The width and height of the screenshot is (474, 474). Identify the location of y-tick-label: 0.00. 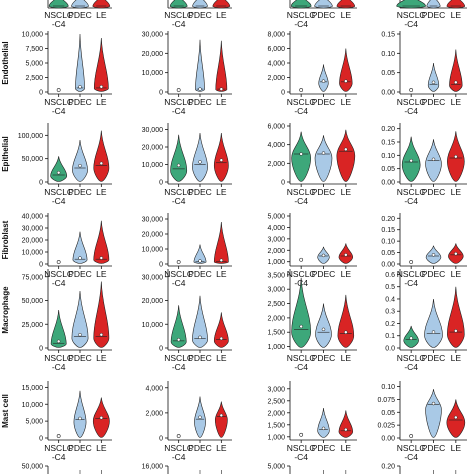
(388, 439).